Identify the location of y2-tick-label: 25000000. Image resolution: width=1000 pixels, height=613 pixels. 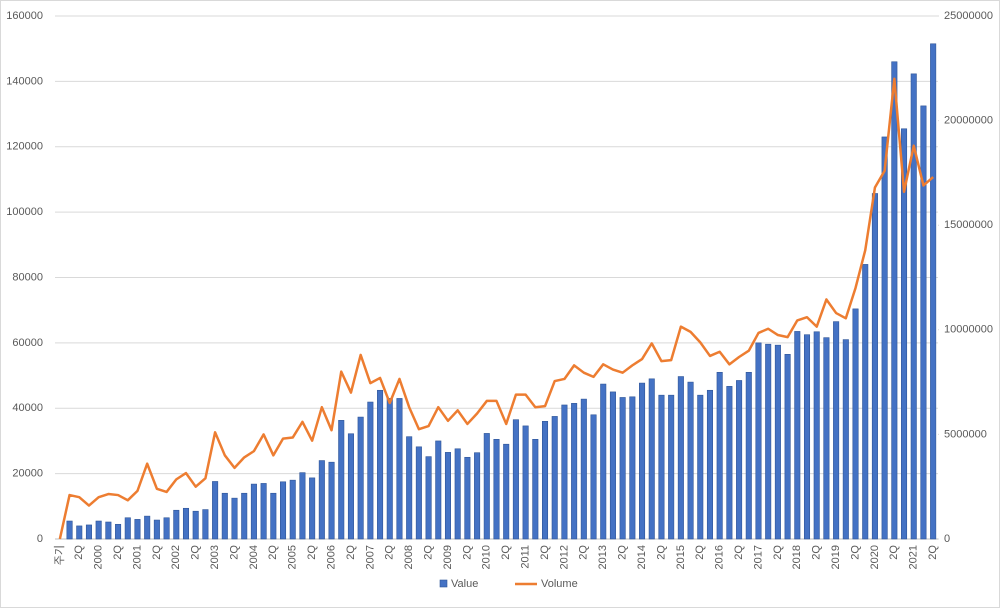
(968, 16).